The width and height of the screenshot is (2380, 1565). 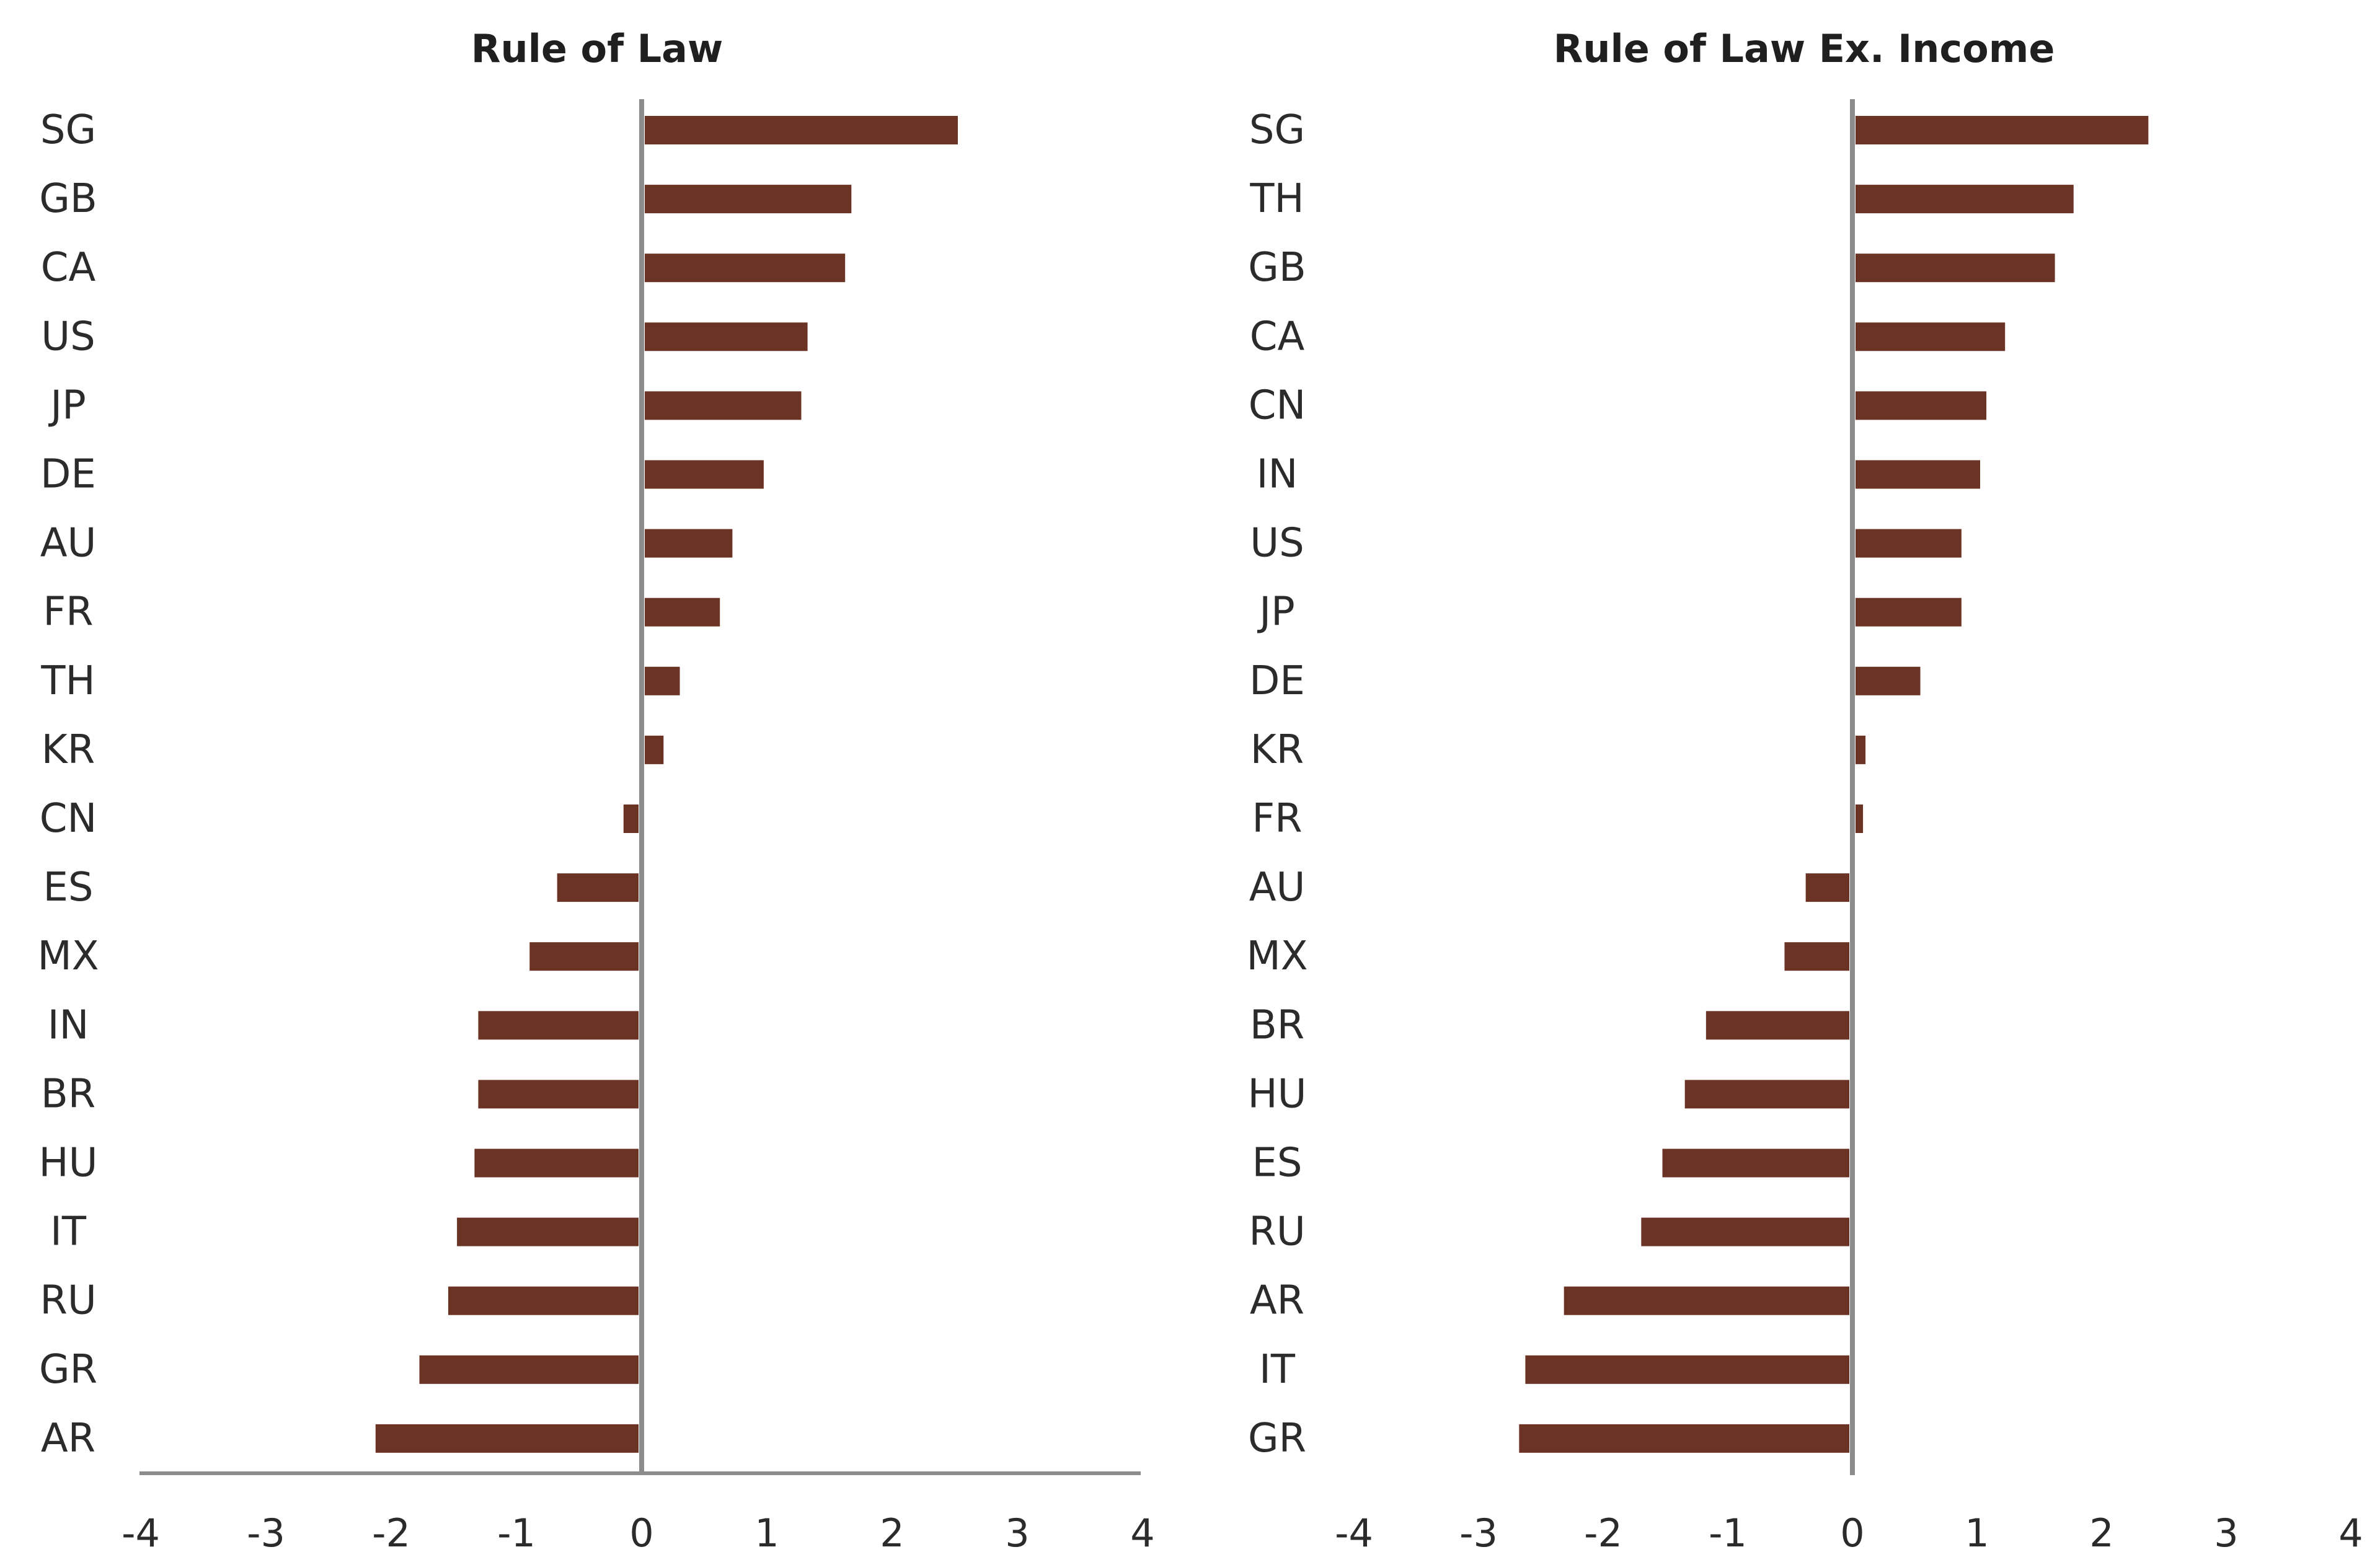 What do you see at coordinates (1805, 48) in the screenshot?
I see `chart-title: Rule of Law Ex. Income` at bounding box center [1805, 48].